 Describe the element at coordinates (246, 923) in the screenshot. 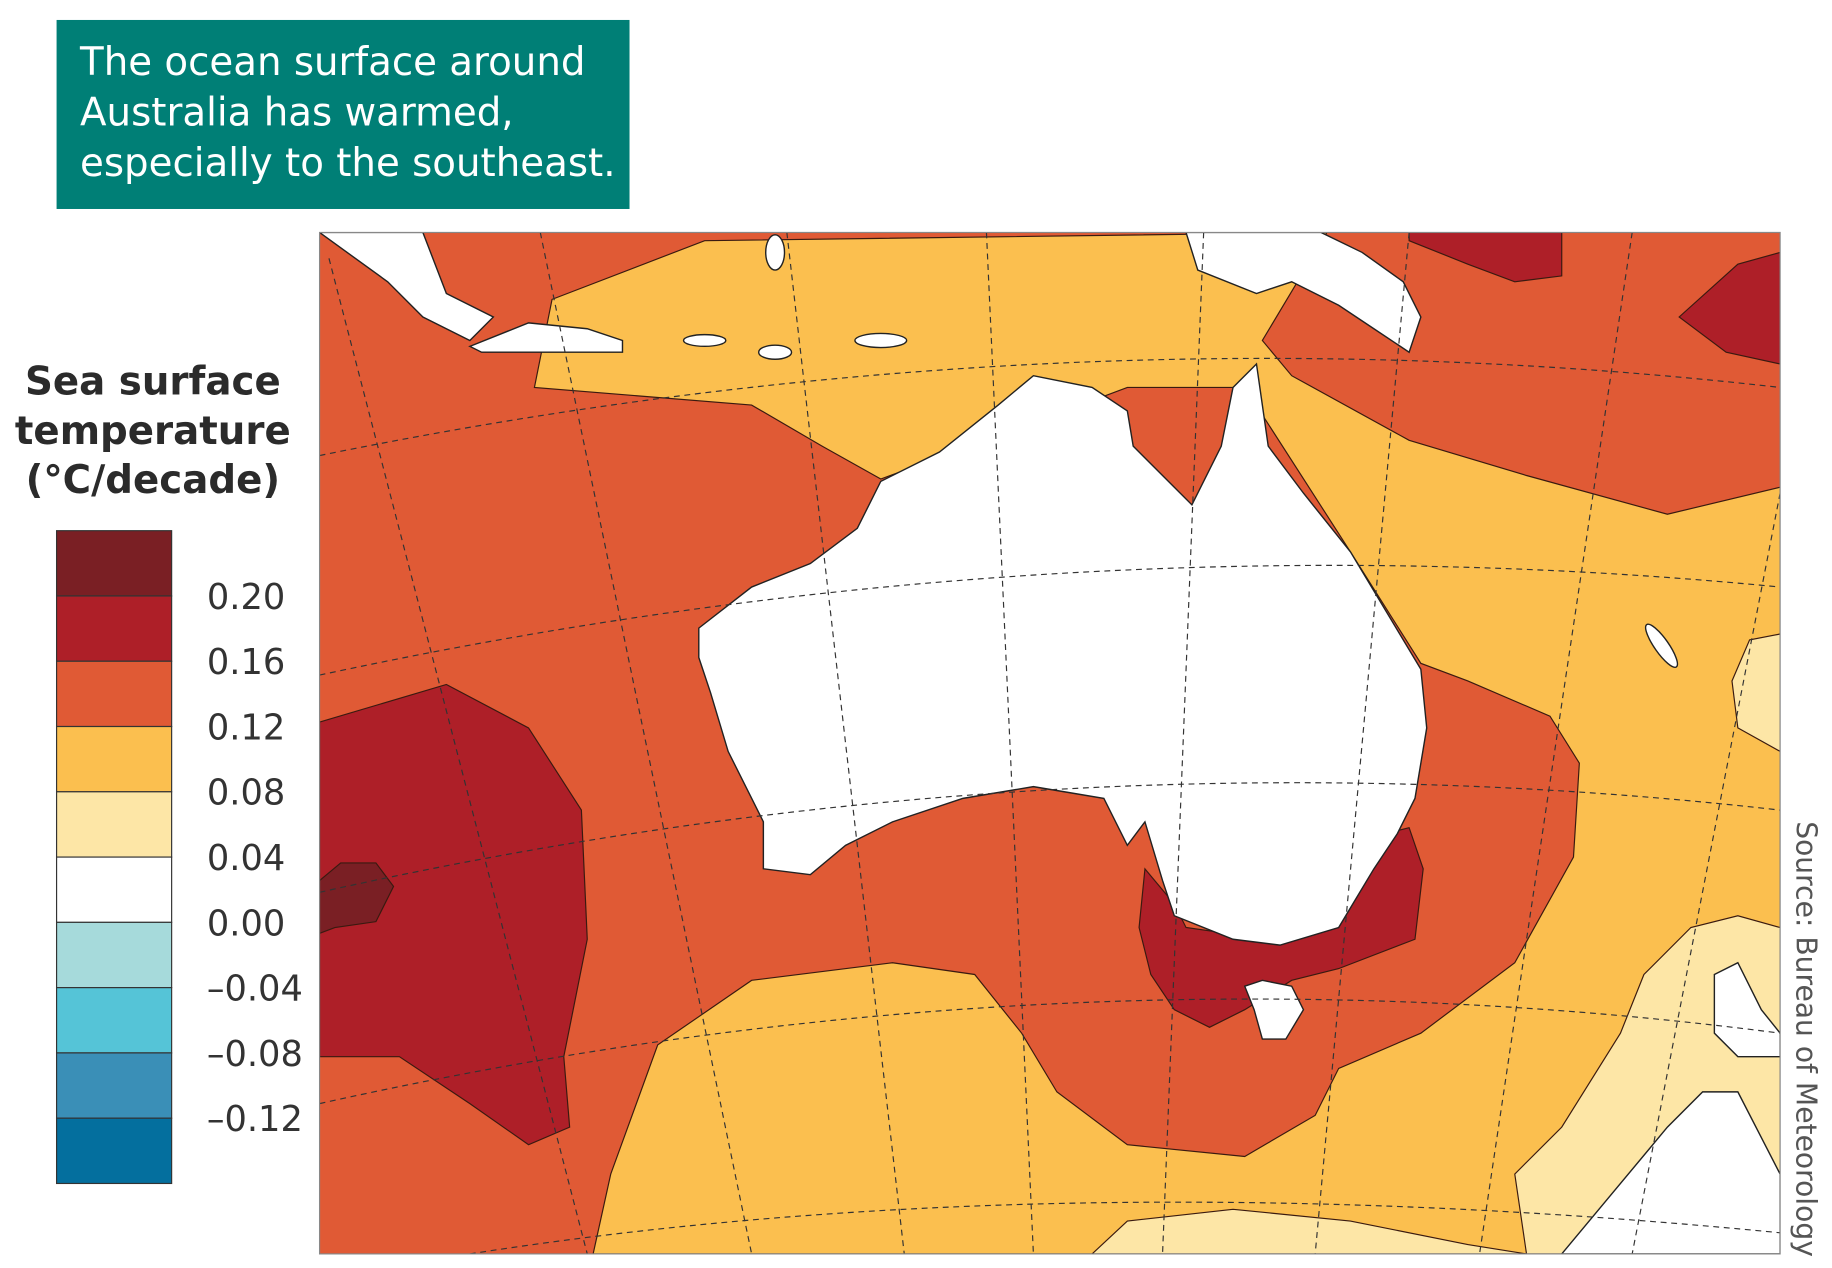

I see `legend-label: 0.00` at that location.